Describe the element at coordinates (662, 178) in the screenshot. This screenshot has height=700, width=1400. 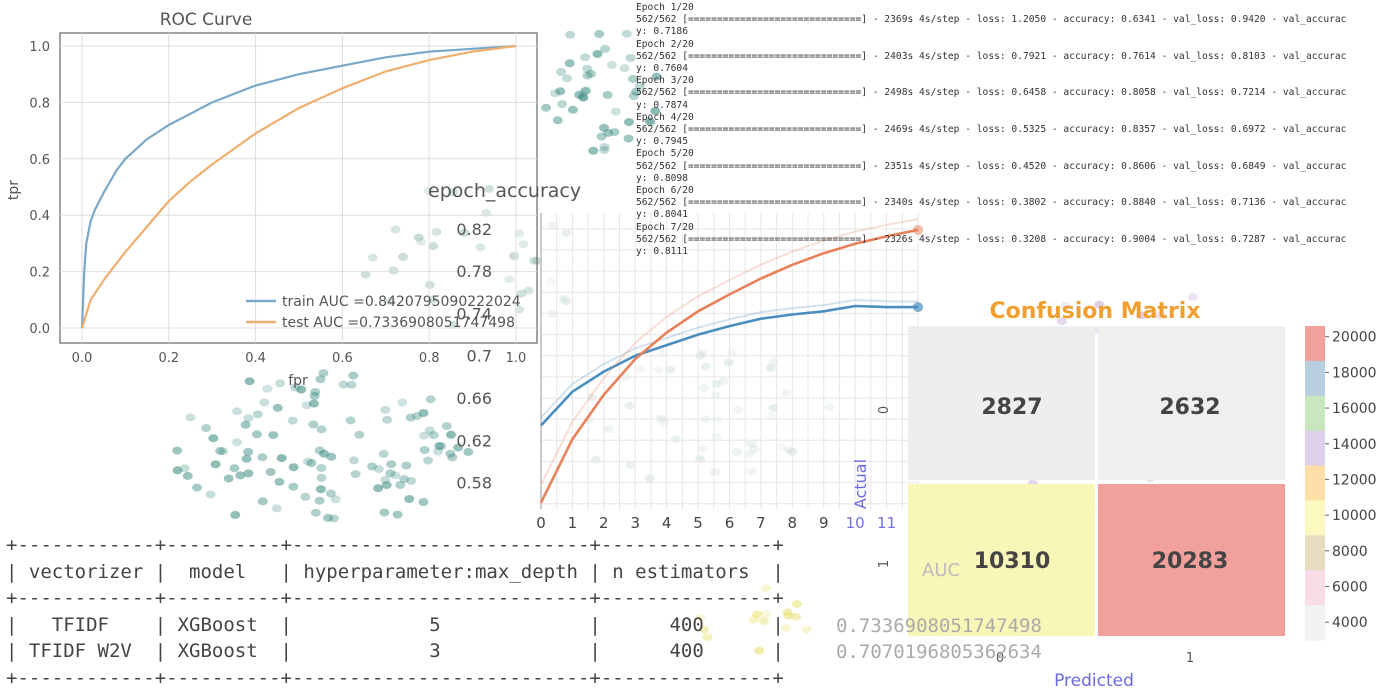
I see `log-line: y: 0.8098` at that location.